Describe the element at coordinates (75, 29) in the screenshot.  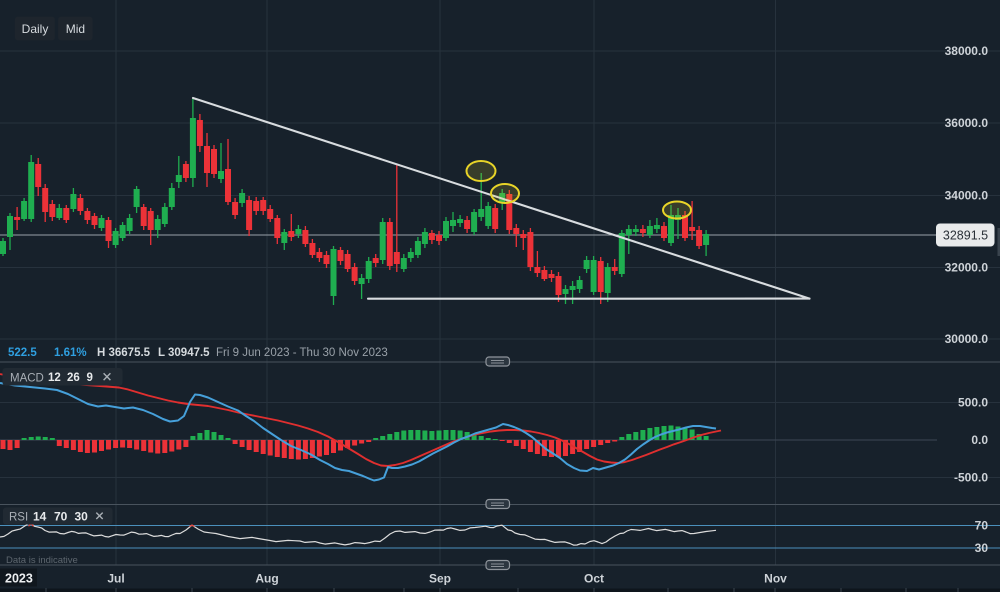
I see `svg-text: Mid` at that location.